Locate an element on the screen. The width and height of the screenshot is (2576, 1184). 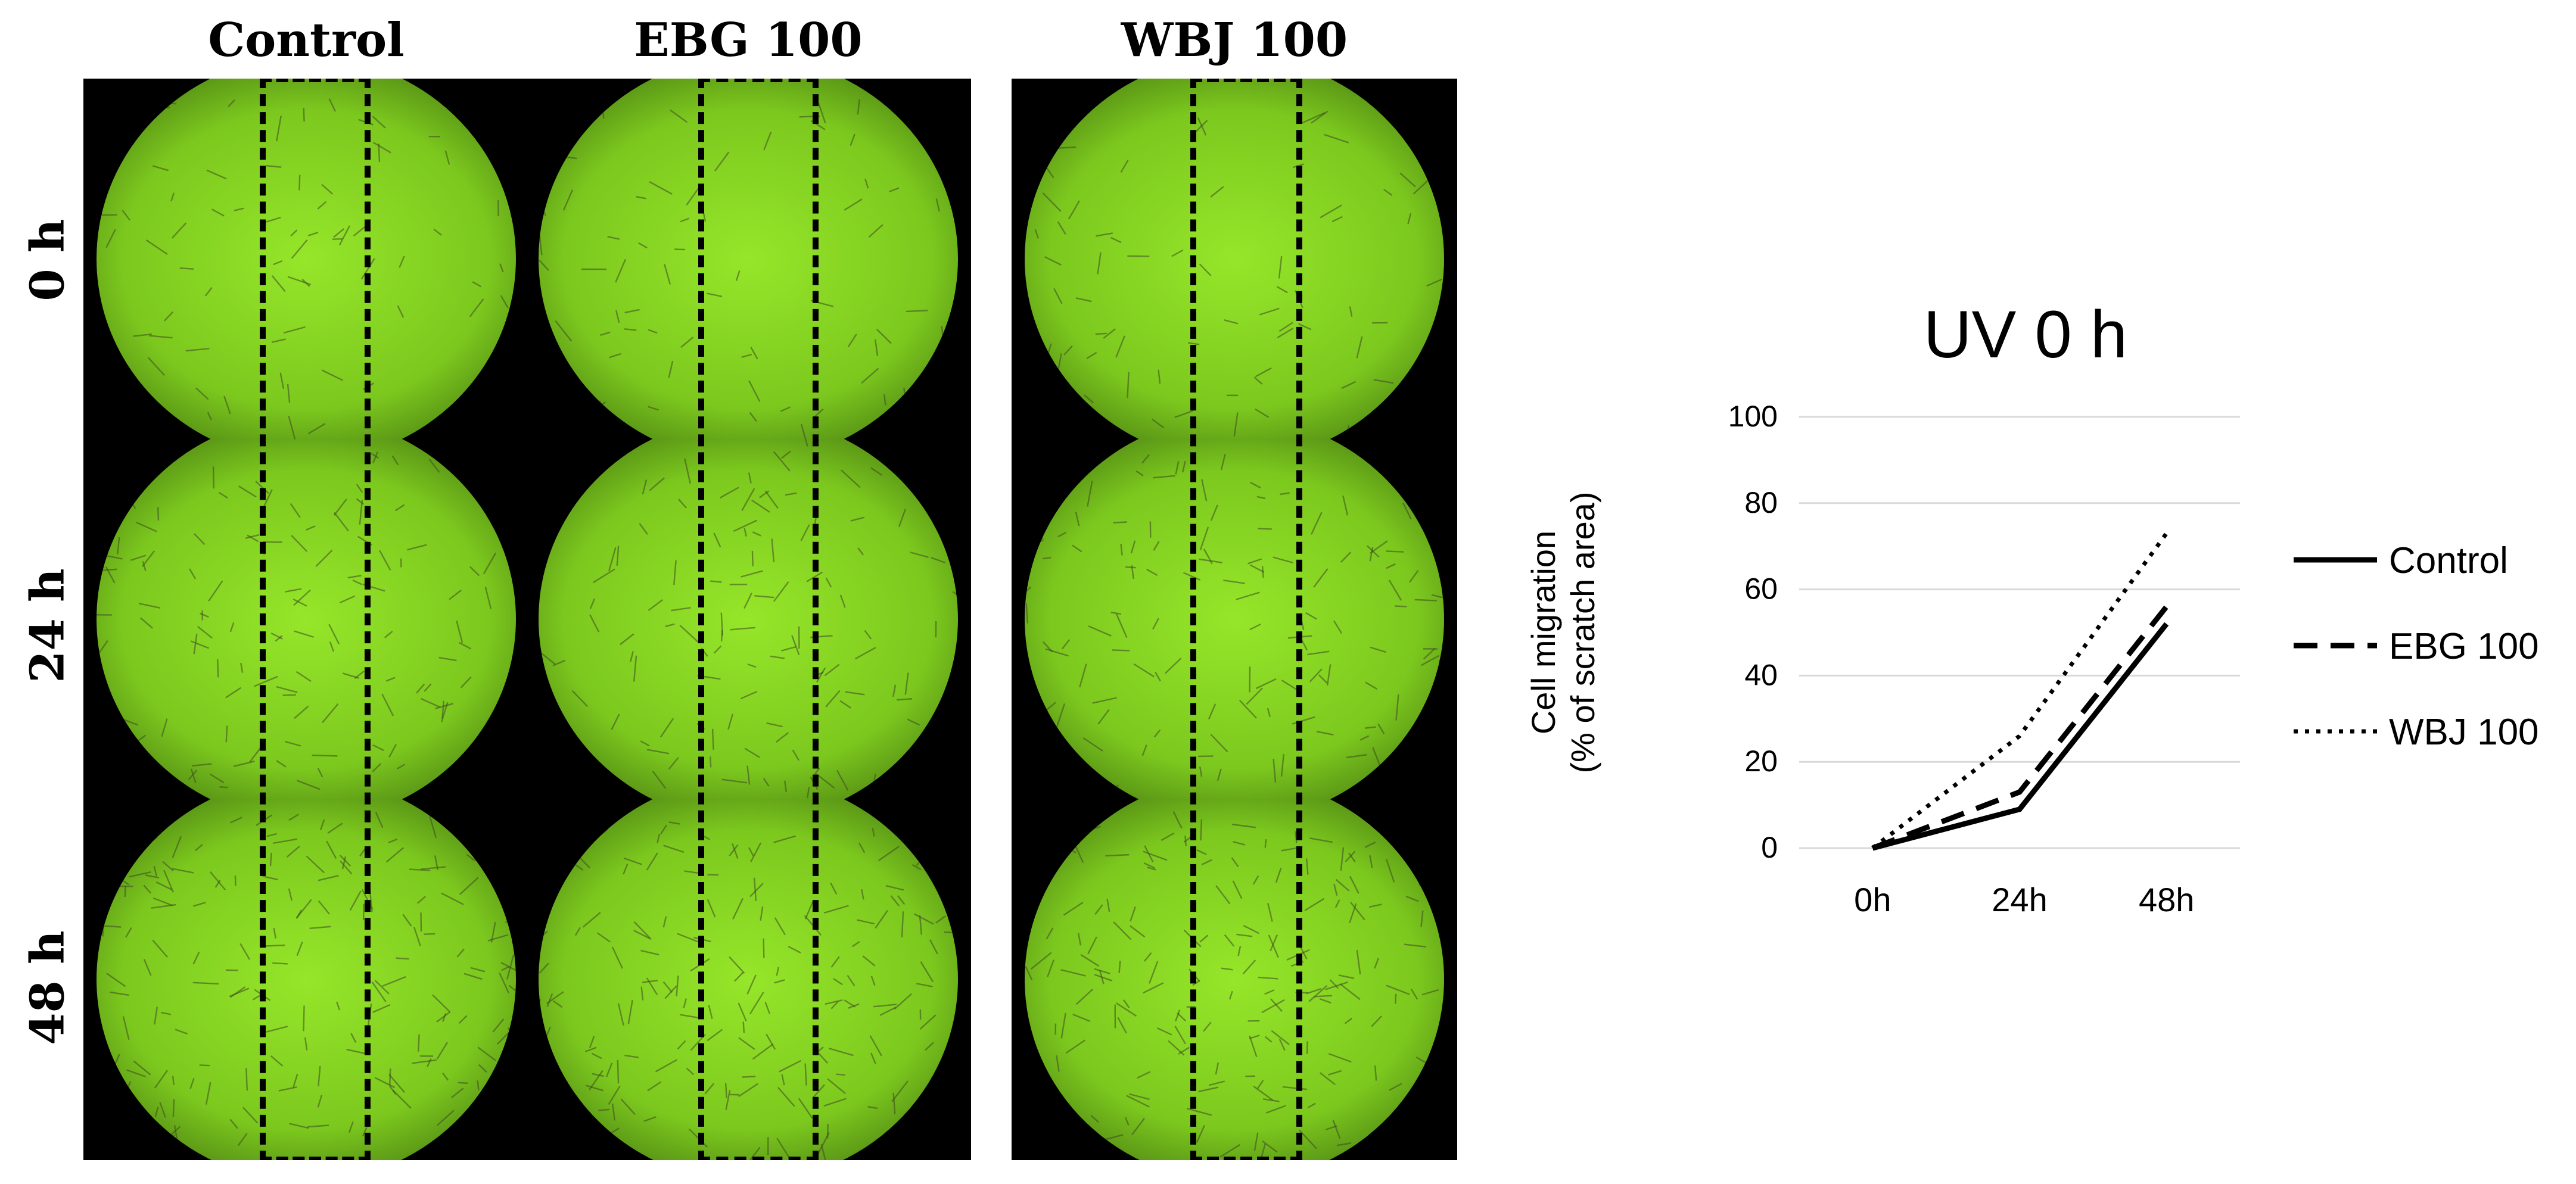
x-tick-label: 0h is located at coordinates (1872, 899).